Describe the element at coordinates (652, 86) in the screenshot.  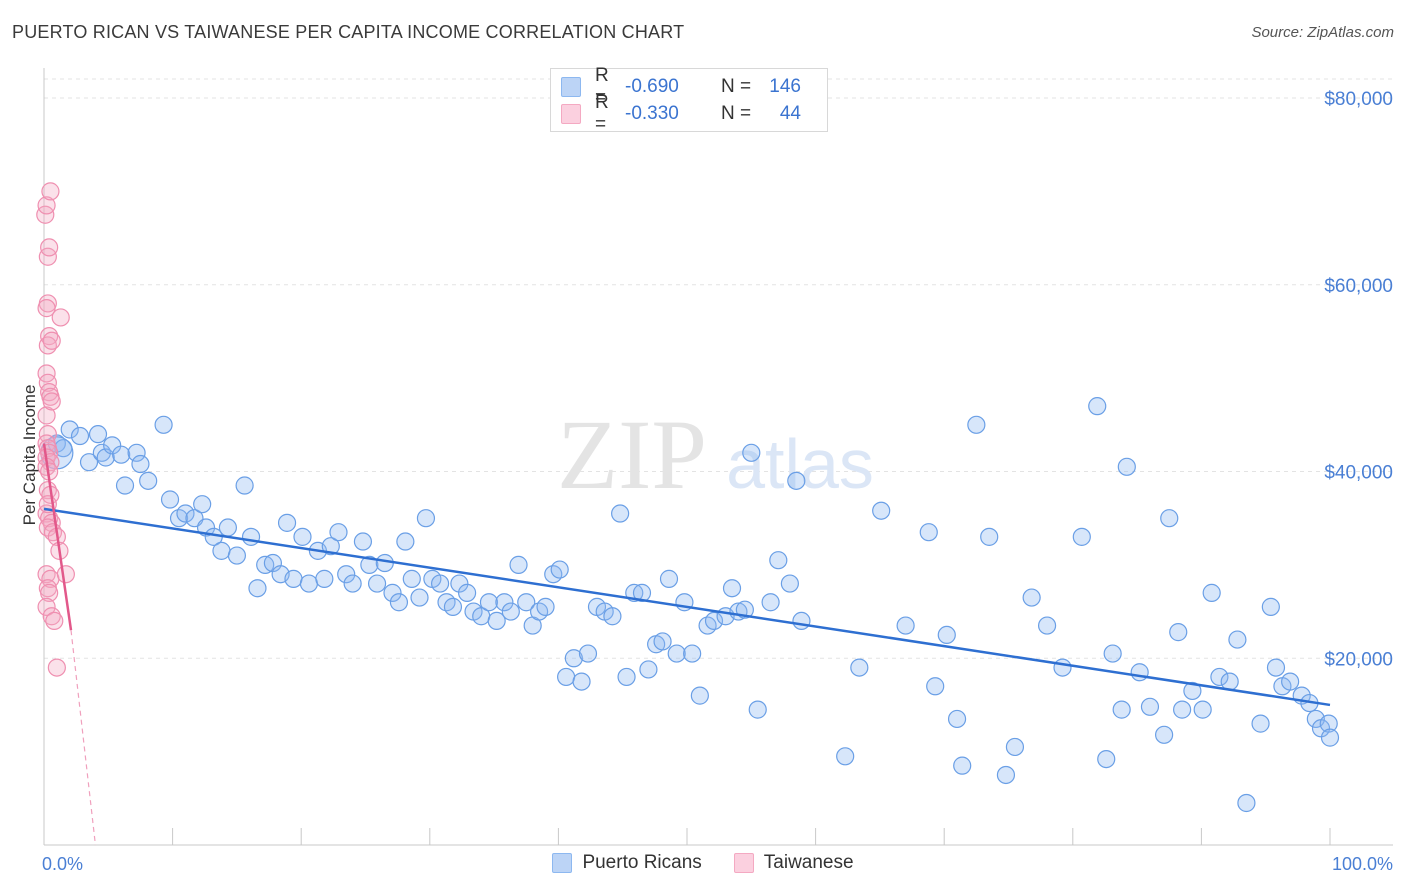
I see `legend-r-value: -0.690` at that location.